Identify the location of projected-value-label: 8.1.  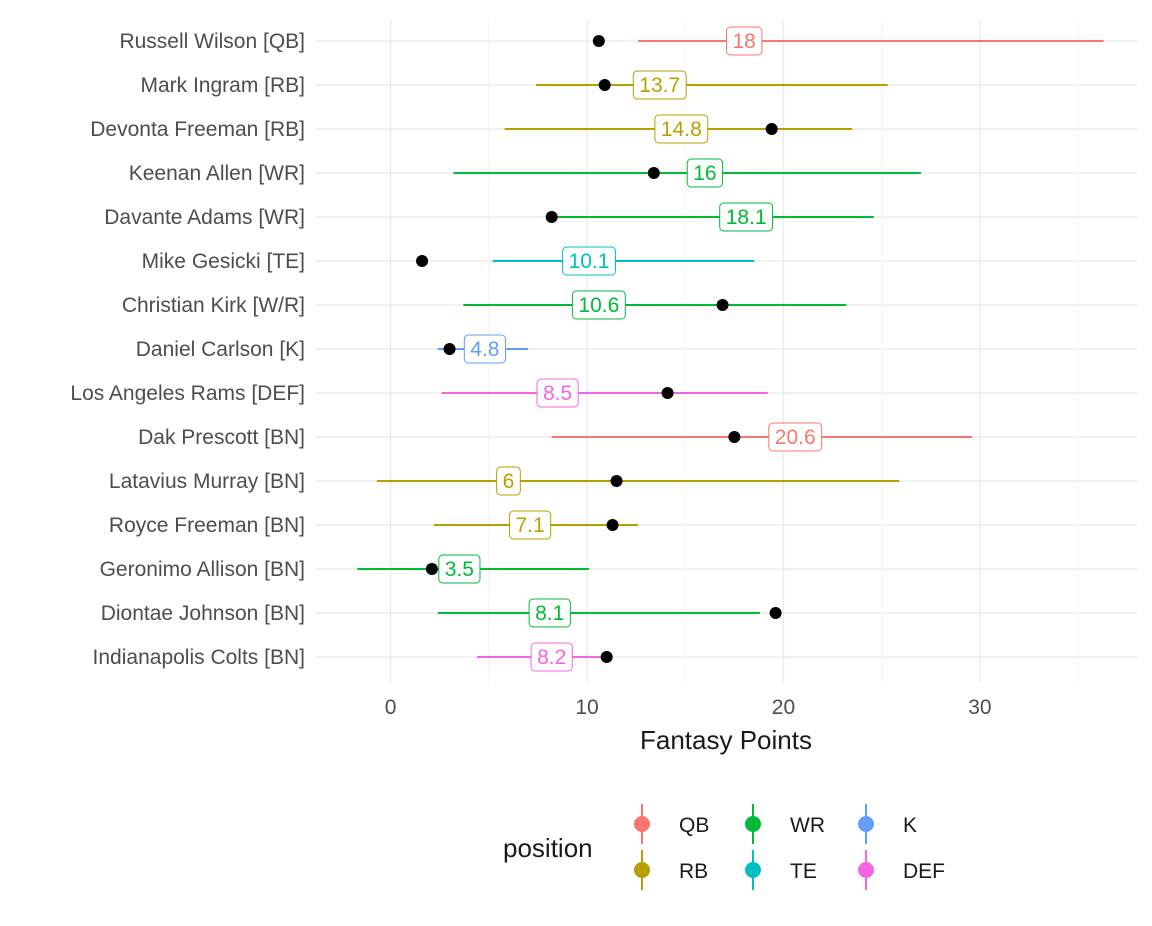
(549, 613).